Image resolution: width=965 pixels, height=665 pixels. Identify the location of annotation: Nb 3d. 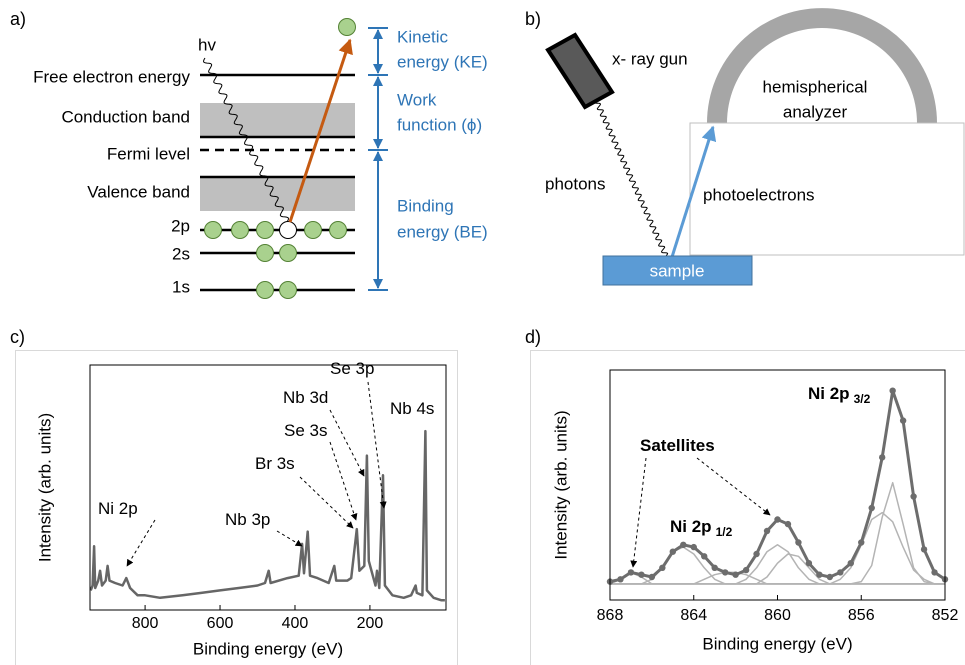
(305, 397).